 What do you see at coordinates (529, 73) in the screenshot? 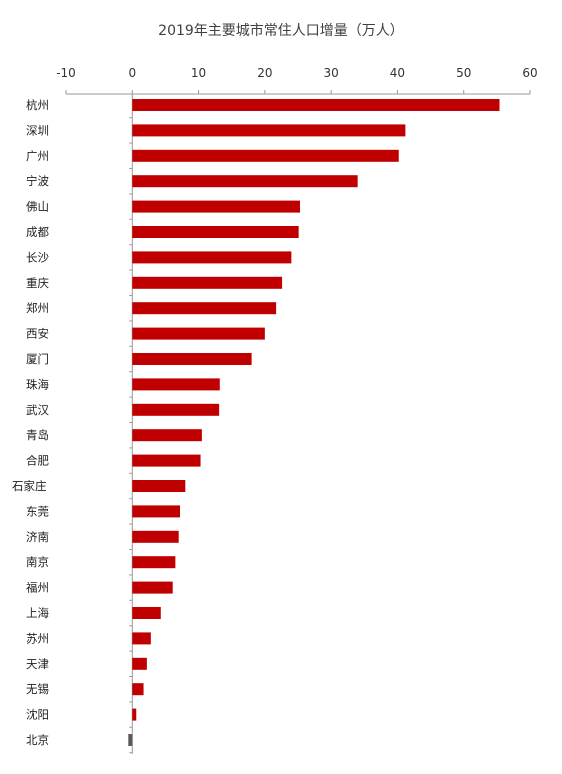
I see `x-tick-label: 60` at bounding box center [529, 73].